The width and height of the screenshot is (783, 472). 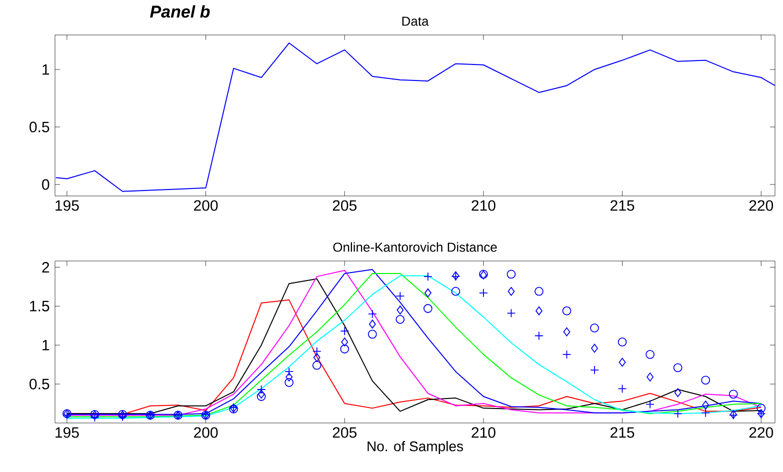 I want to click on text: Panel b, so click(x=180, y=11).